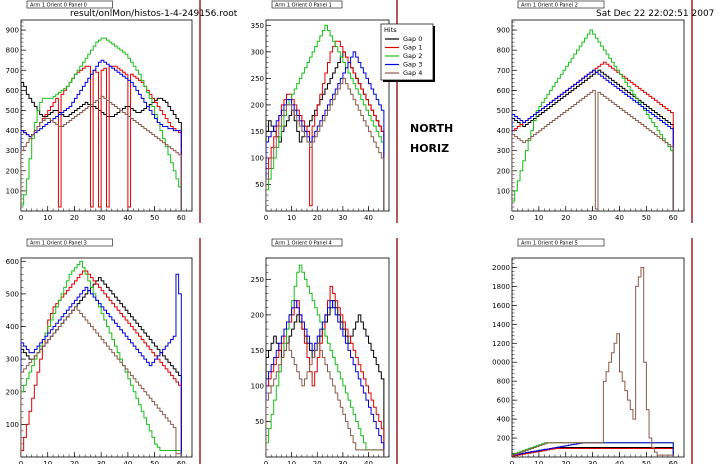  I want to click on panel-title: Arm 1 Orient 0 Panel 4, so click(303, 244).